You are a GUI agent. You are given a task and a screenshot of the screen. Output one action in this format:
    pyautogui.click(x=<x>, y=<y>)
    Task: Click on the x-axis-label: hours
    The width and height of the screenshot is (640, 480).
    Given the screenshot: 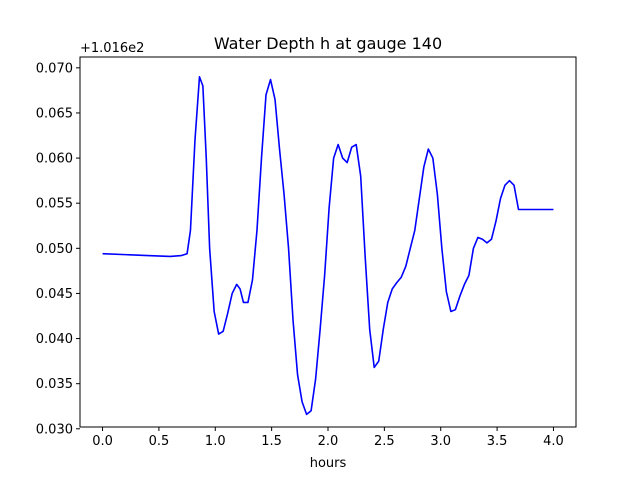 What is the action you would take?
    pyautogui.click(x=328, y=463)
    